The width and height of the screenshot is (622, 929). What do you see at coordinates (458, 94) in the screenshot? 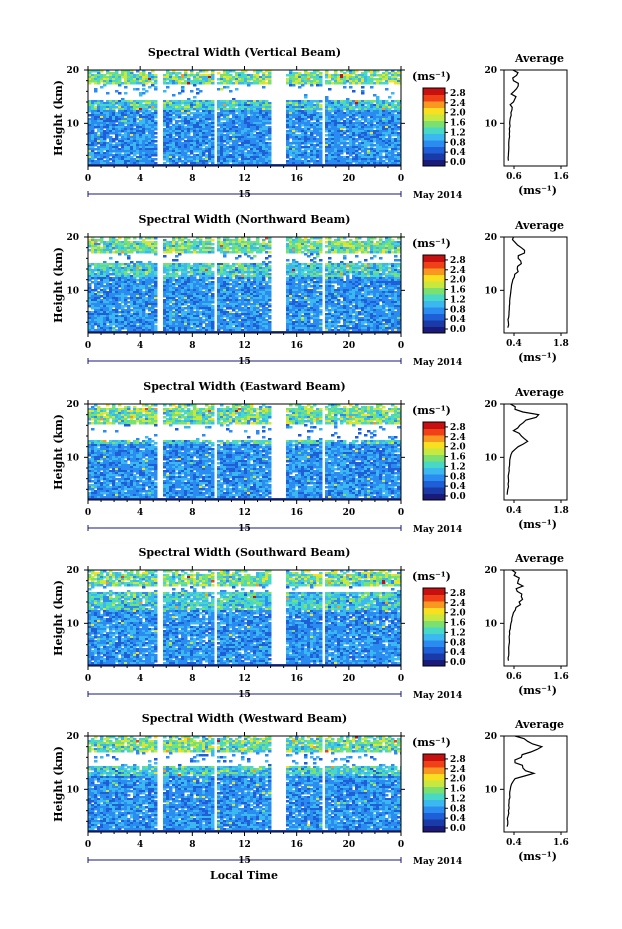
I see `colorbar-tick-label: 2.8` at bounding box center [458, 94].